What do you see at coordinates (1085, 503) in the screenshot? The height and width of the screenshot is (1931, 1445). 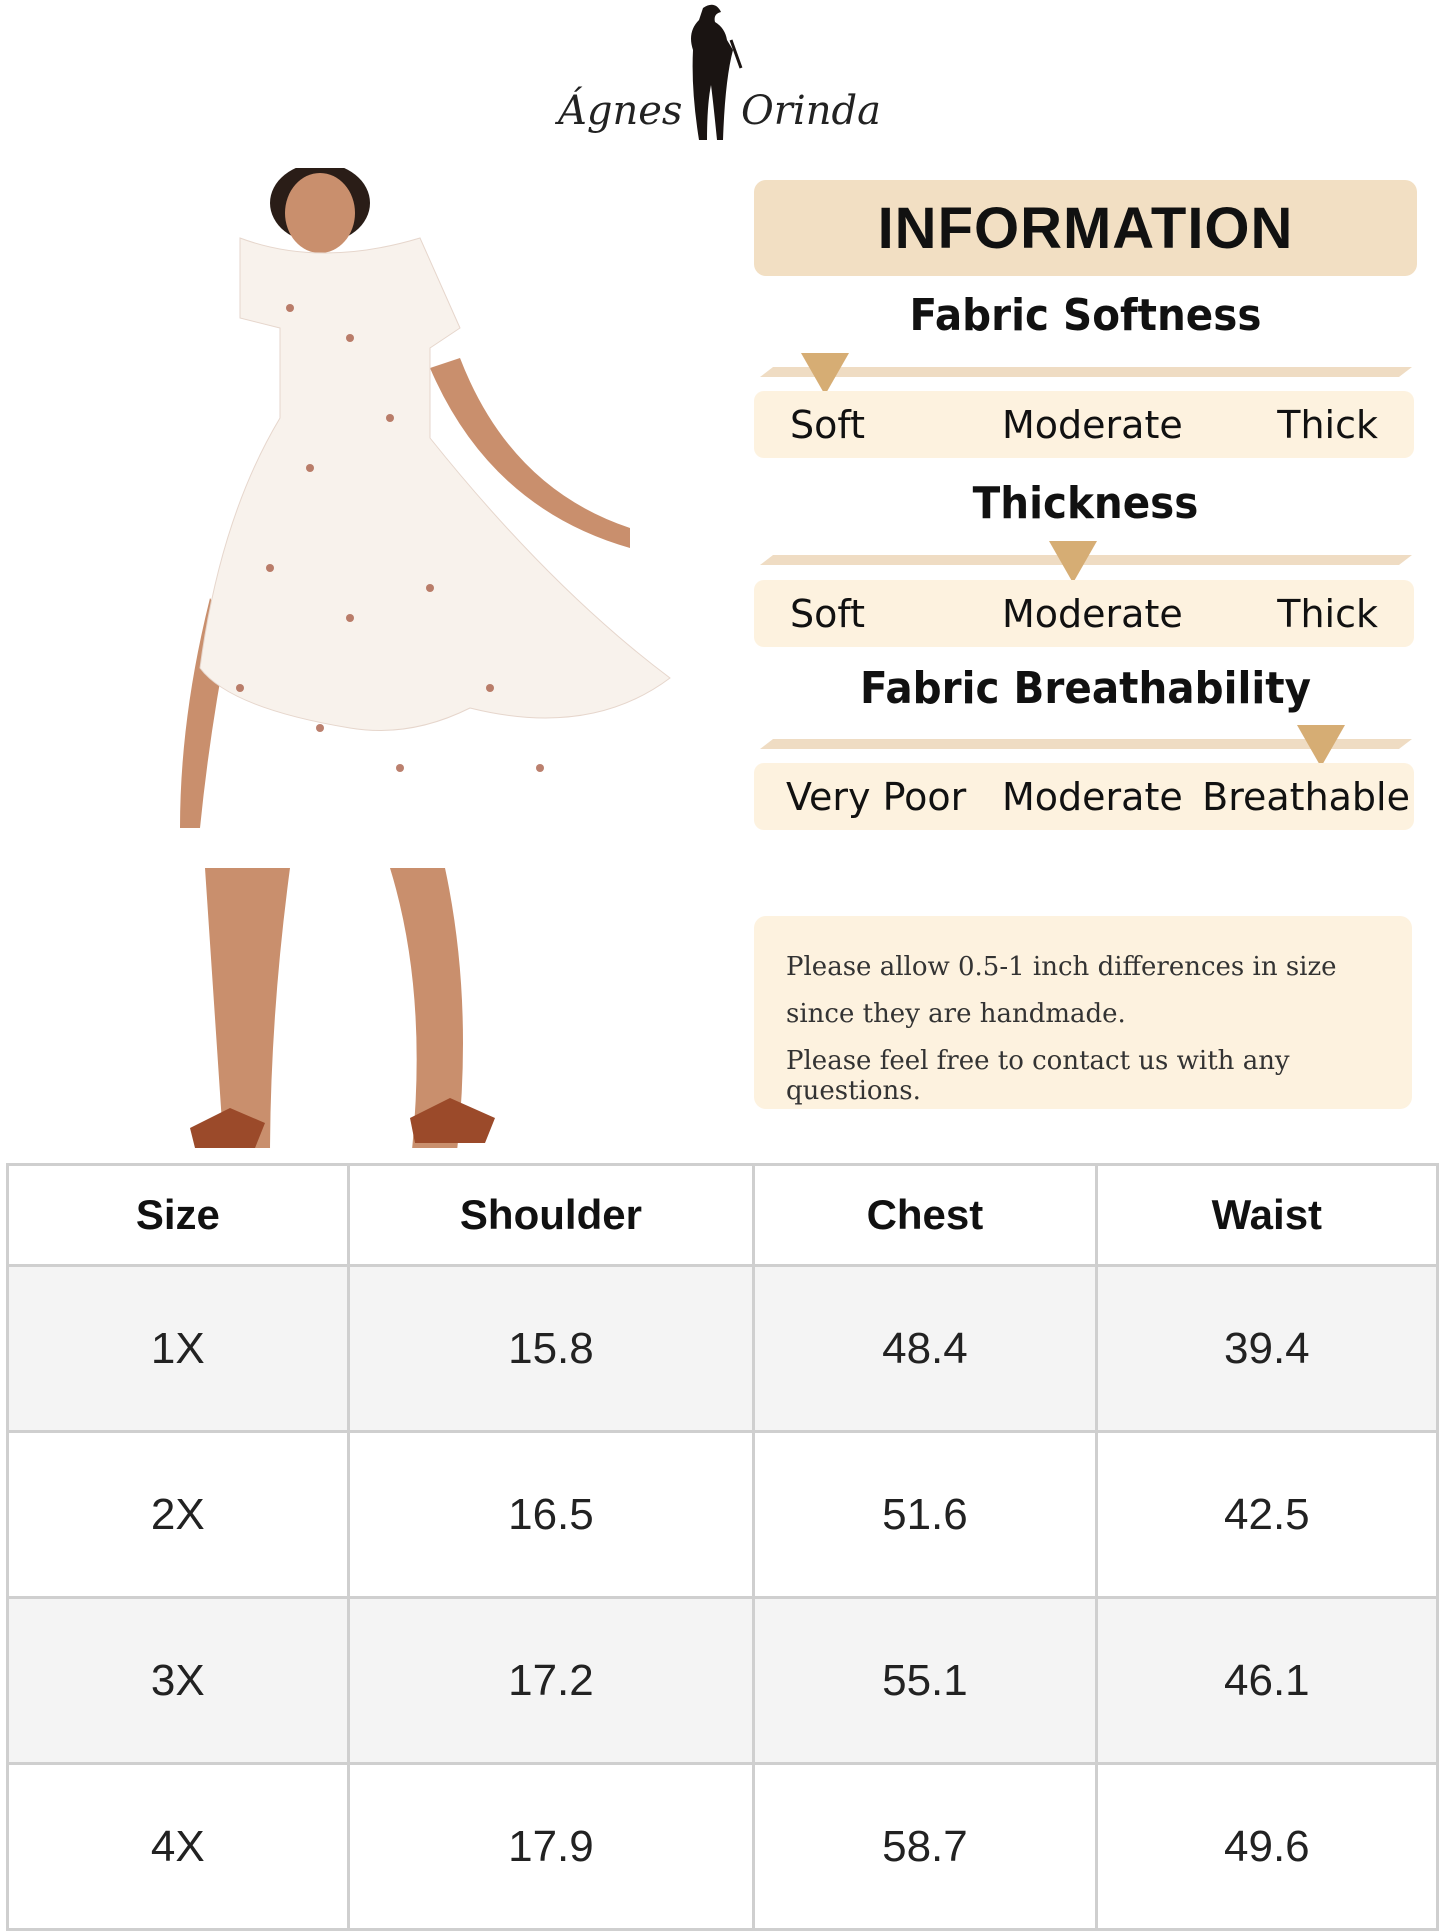 I see `scale-title: Thickness` at bounding box center [1085, 503].